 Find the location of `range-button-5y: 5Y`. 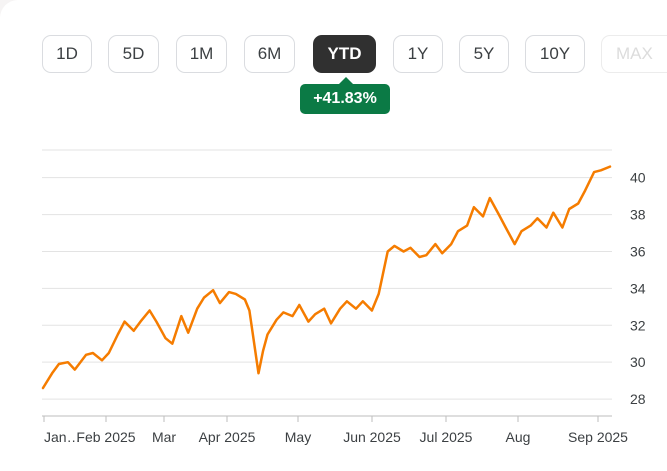

range-button-5y: 5Y is located at coordinates (484, 54).